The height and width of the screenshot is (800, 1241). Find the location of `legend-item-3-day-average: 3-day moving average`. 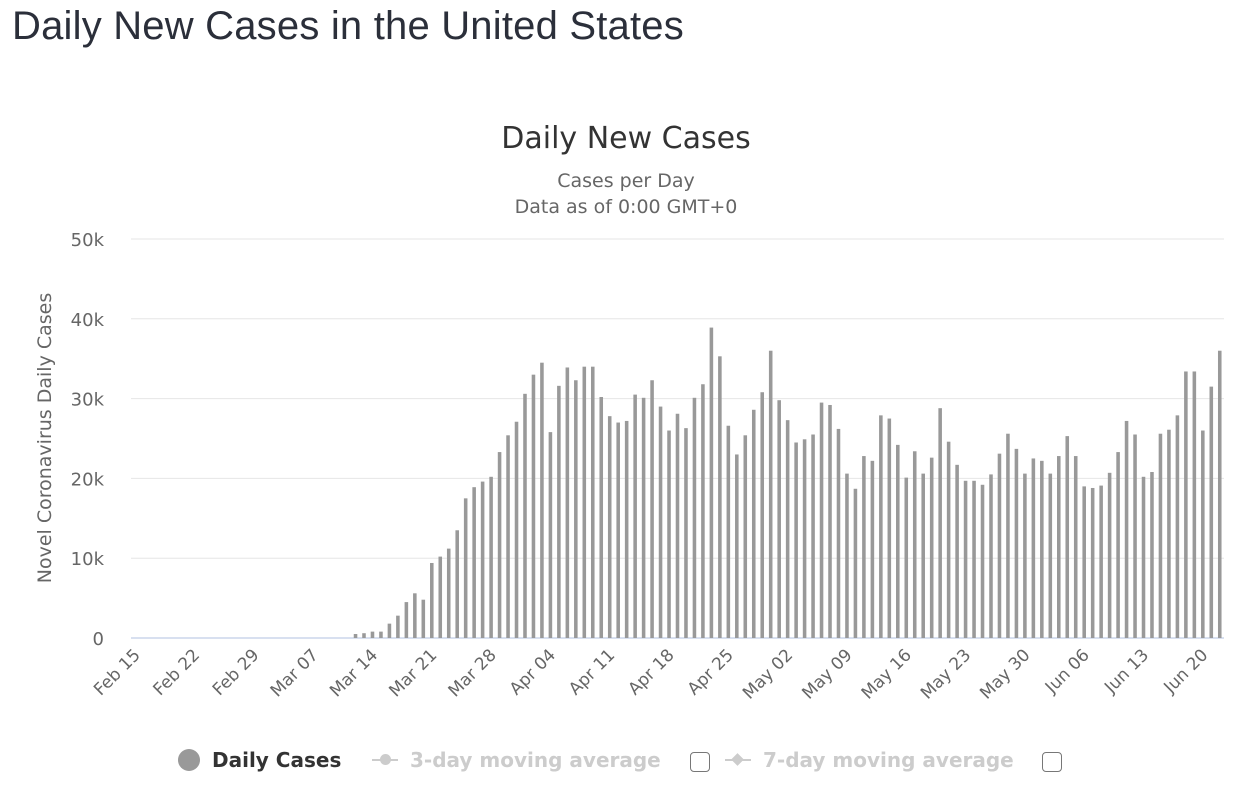

legend-item-3-day-average: 3-day moving average is located at coordinates (516, 760).